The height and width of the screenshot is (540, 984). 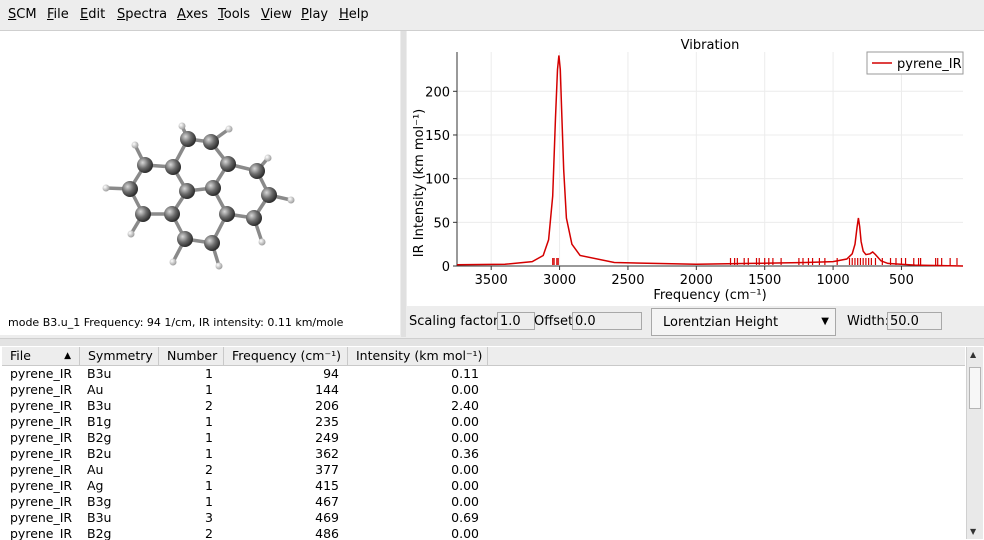 What do you see at coordinates (354, 14) in the screenshot?
I see `menu-help: Help` at bounding box center [354, 14].